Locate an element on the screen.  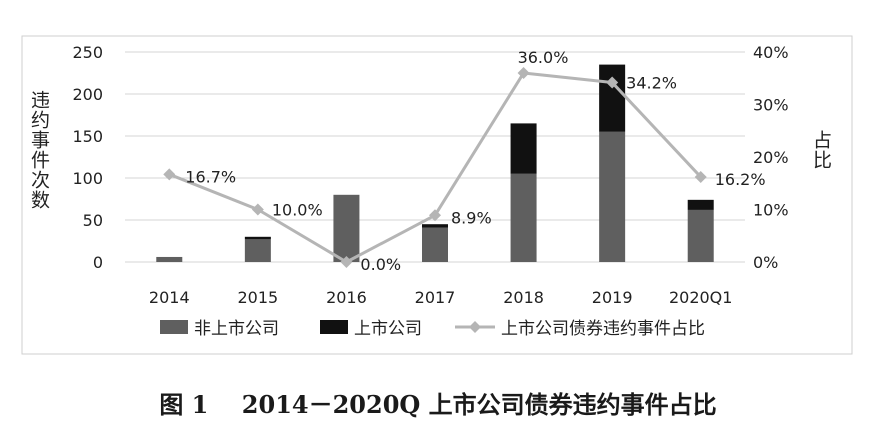
share-point-2015 is located at coordinates (257, 209).